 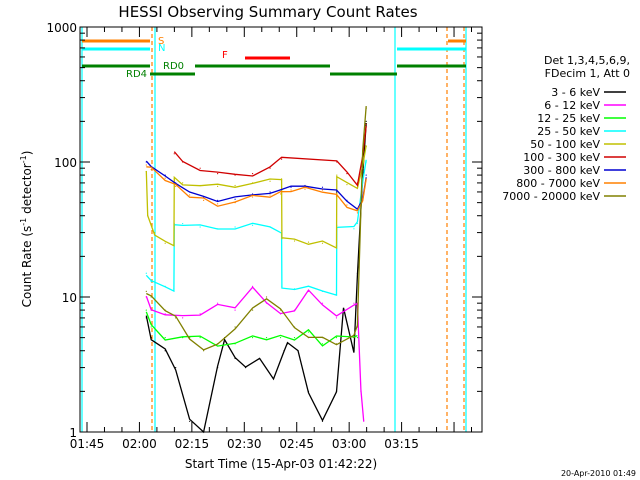 I want to click on y-axis-label: Count Rate (s-1 detector-1), so click(x=26, y=229).